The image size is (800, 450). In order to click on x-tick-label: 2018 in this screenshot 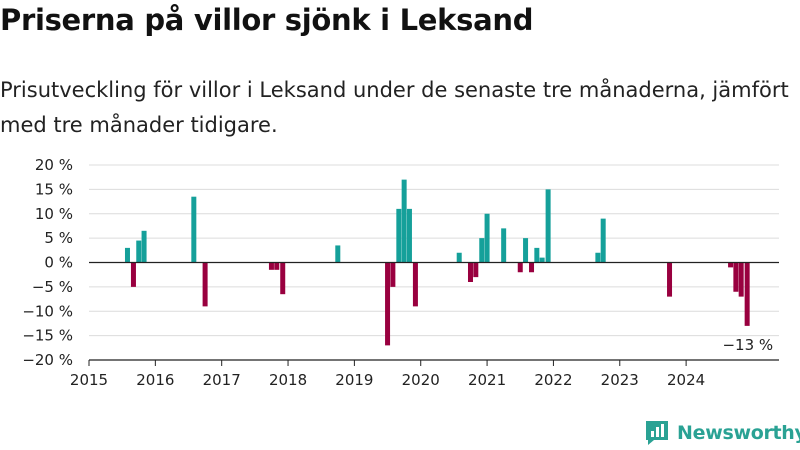, I will do `click(288, 380)`.